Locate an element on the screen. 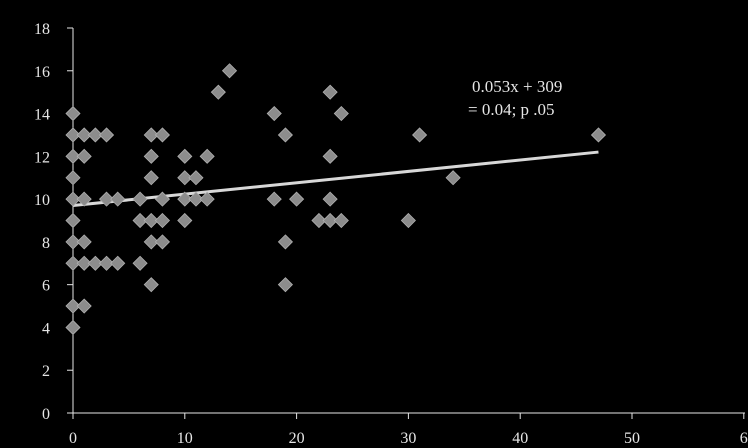  y-tick-label: 8 is located at coordinates (46, 243).